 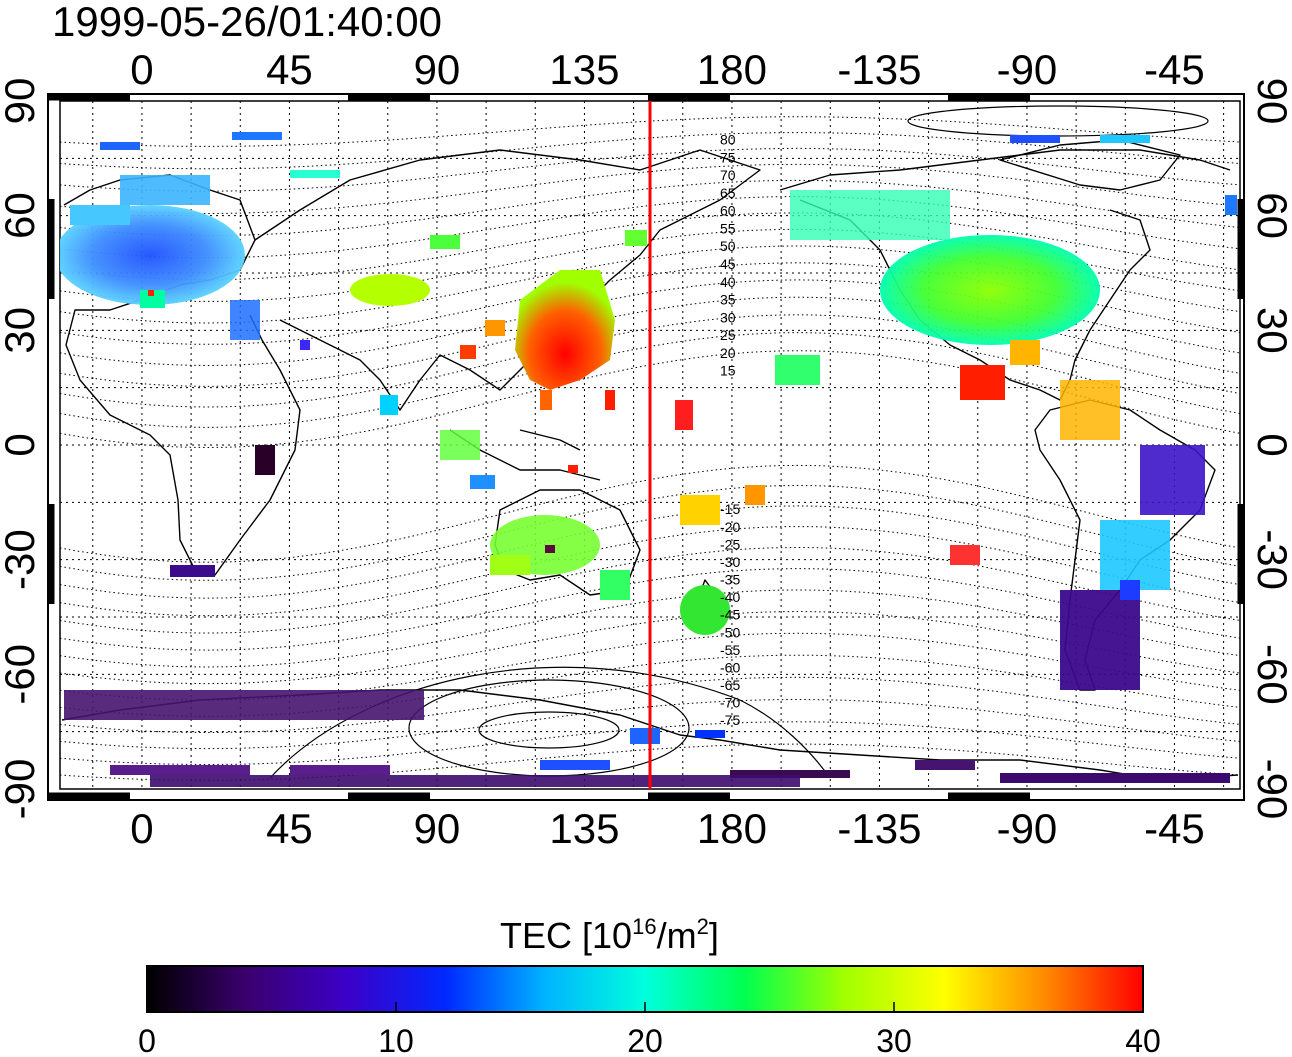 I want to click on lon-tick-label-bottom: -45, so click(x=1174, y=828).